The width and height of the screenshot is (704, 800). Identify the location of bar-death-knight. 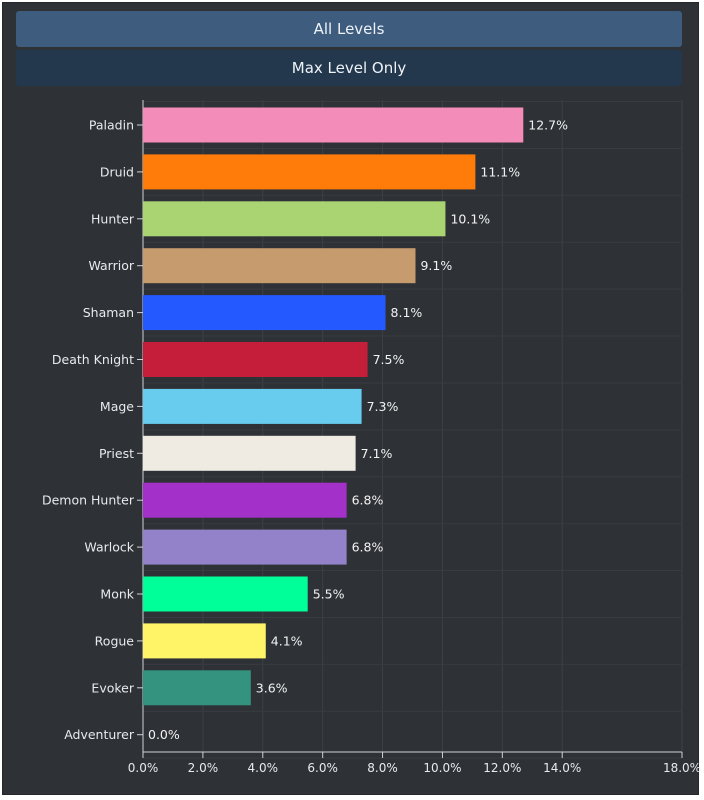
(255, 359).